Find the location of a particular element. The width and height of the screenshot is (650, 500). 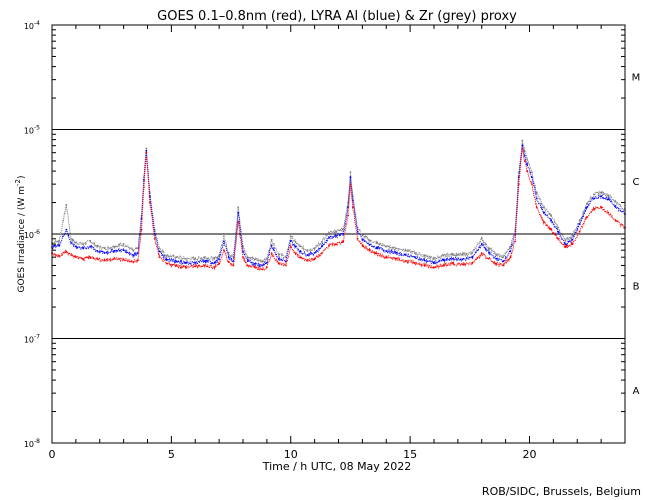

credit-text: ROB/SIDC, Brussels, Belgium is located at coordinates (561, 491).